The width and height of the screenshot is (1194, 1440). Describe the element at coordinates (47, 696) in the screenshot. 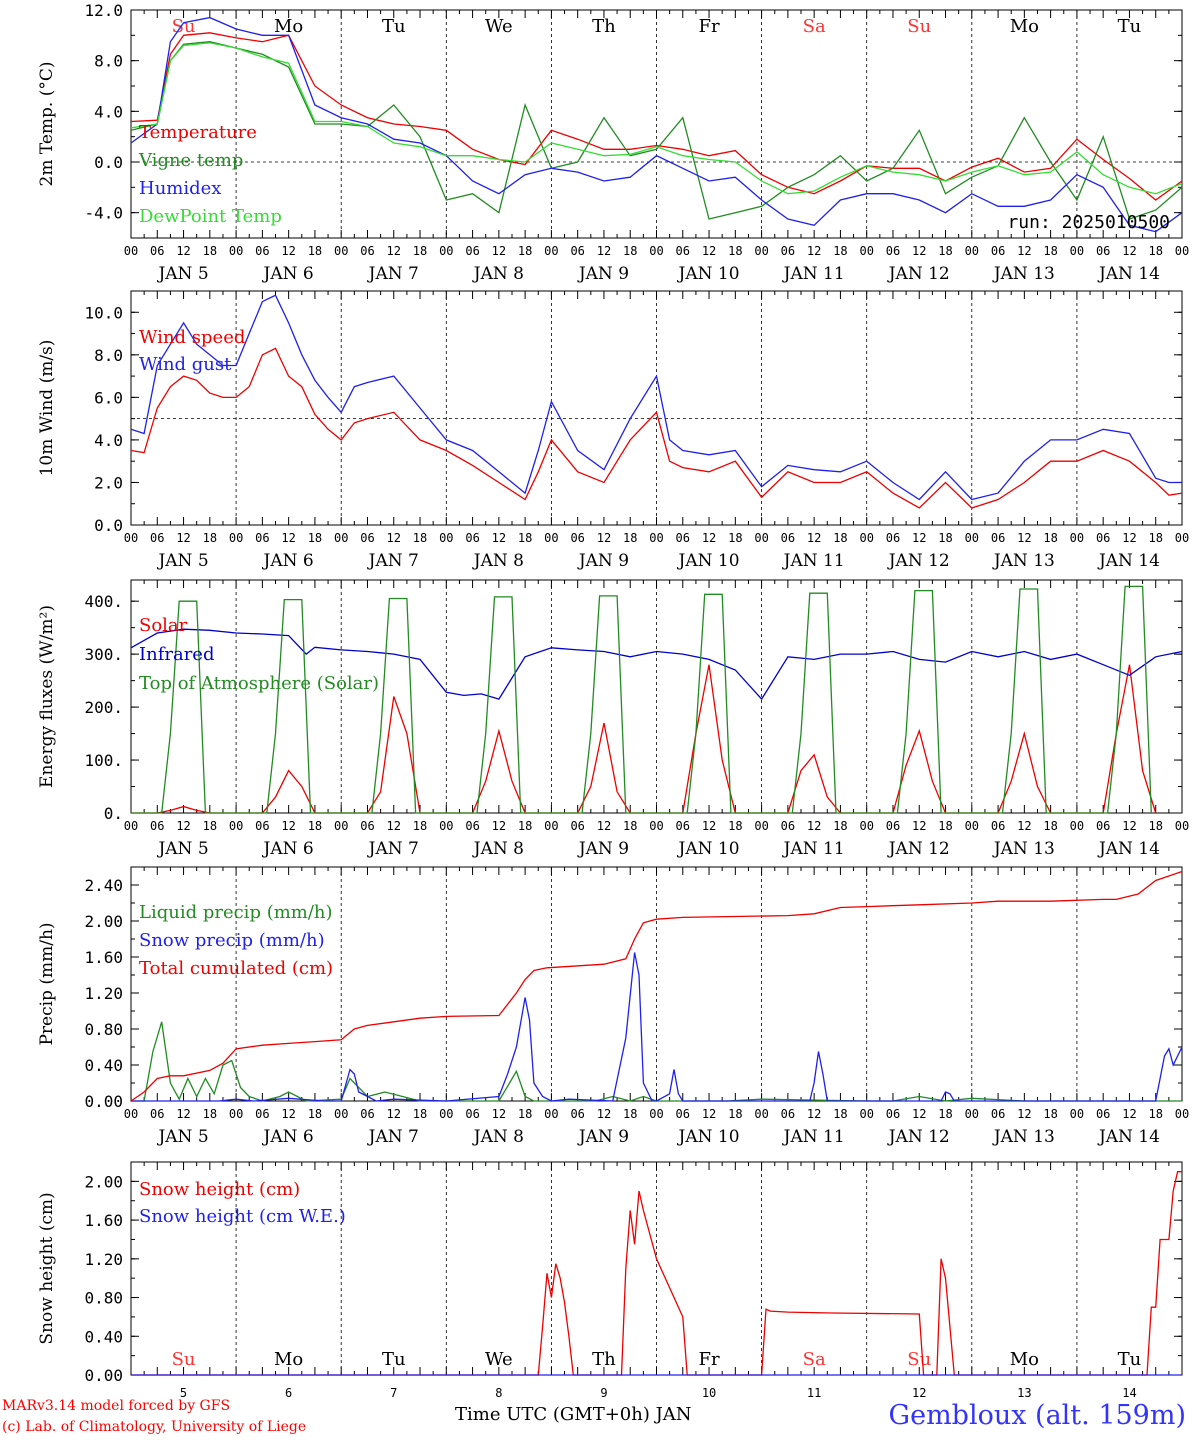

I see `y-axis-label: Energy fluxes (W/m²)` at that location.